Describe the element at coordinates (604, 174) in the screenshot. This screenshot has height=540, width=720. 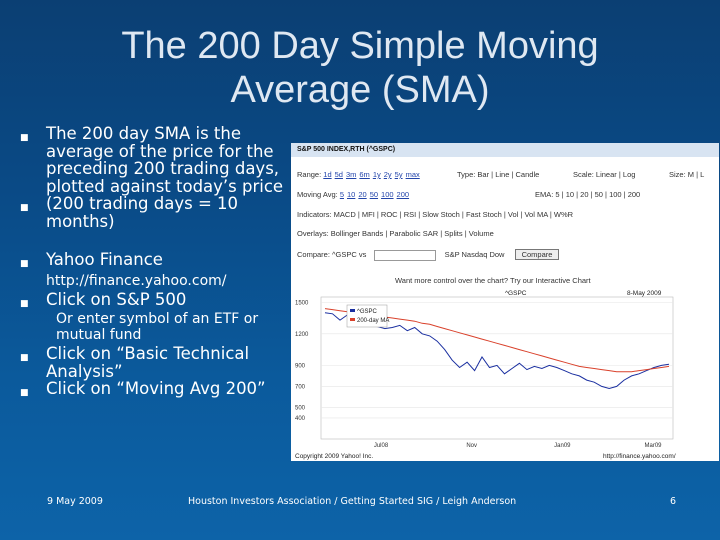
I see `scale-row: Scale: Linear | Log` at that location.